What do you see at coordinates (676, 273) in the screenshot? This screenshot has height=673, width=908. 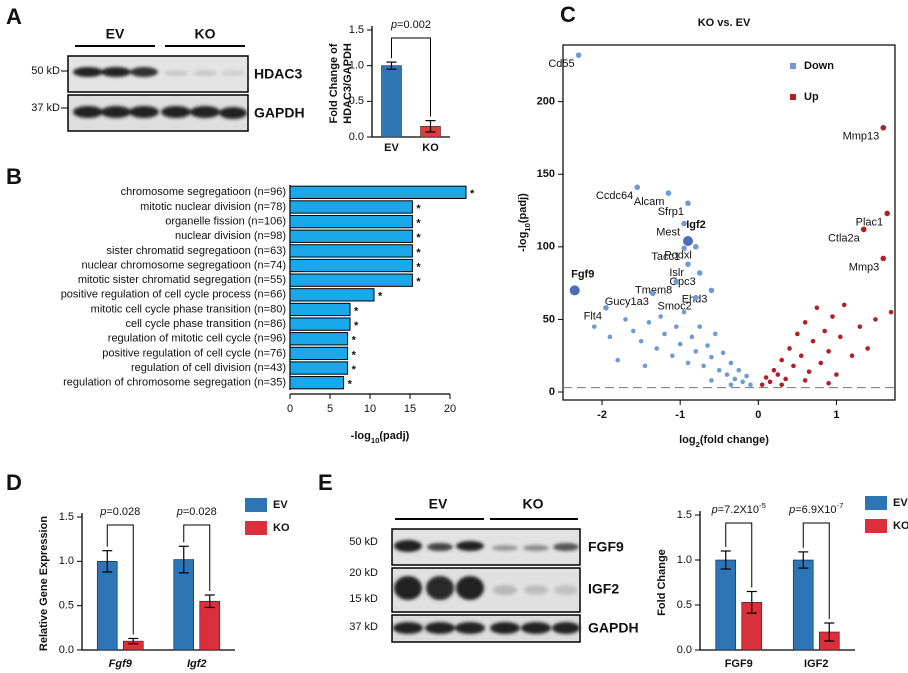 I see `point-label: Islr` at bounding box center [676, 273].